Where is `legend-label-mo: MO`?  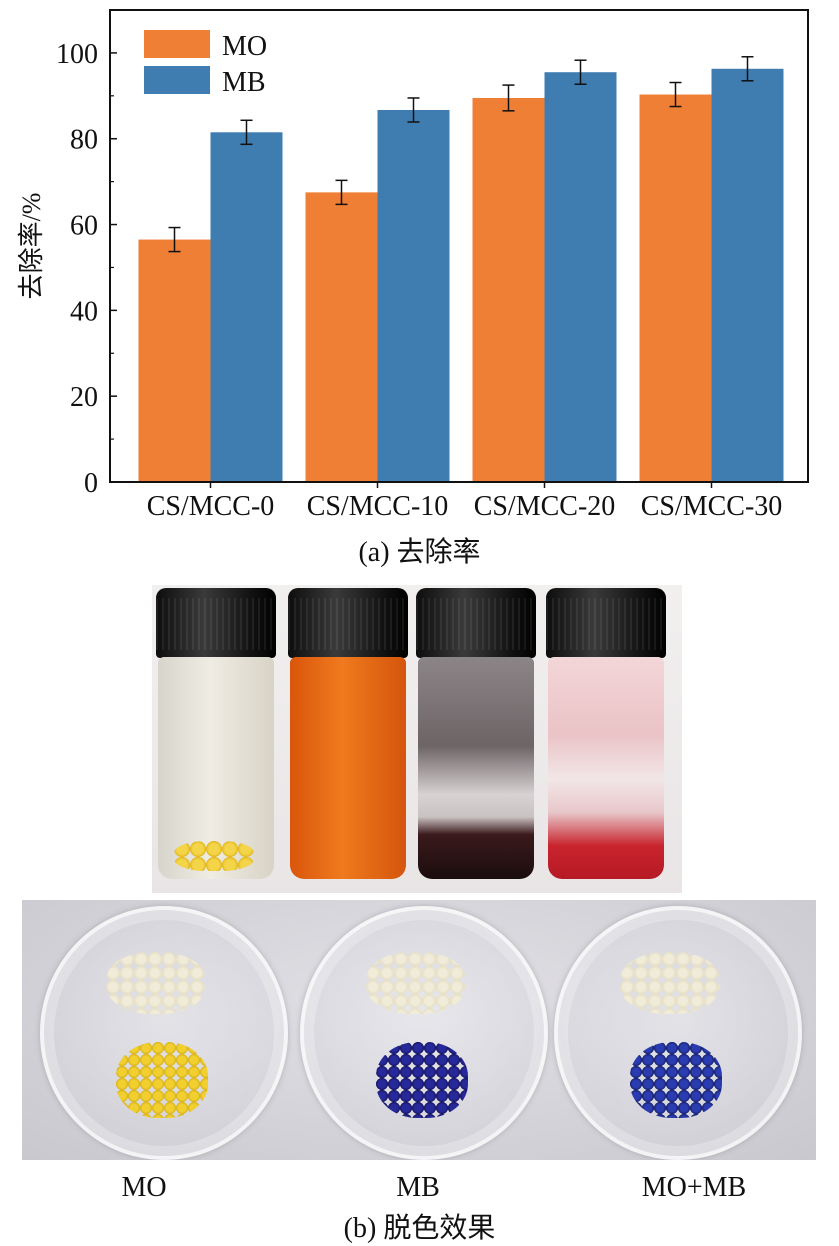 legend-label-mo: MO is located at coordinates (244, 46).